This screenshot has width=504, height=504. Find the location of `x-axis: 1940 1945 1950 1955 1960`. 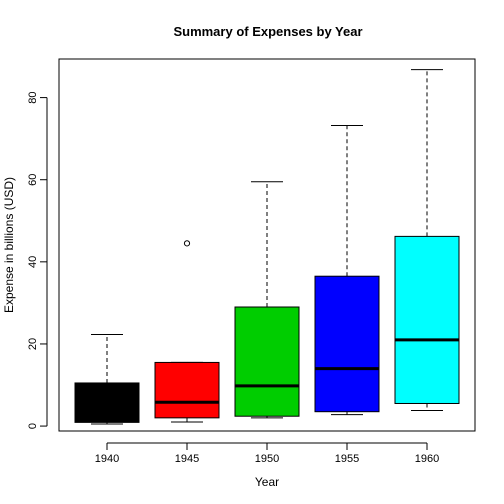

x-axis: 1940 1945 1950 1955 1960 is located at coordinates (267, 453).